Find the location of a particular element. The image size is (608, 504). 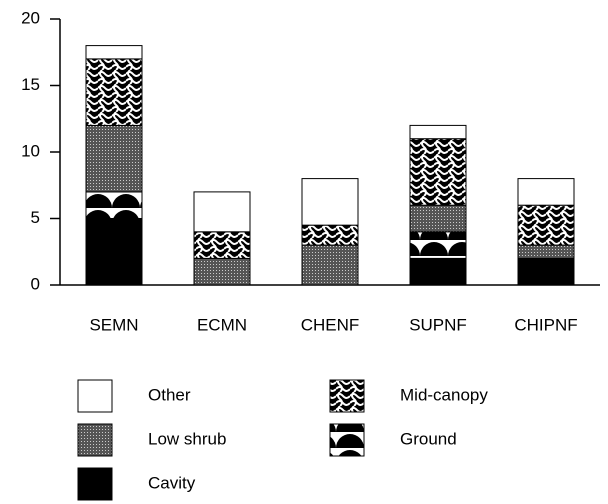

y-tick-label: 0 is located at coordinates (35, 283).